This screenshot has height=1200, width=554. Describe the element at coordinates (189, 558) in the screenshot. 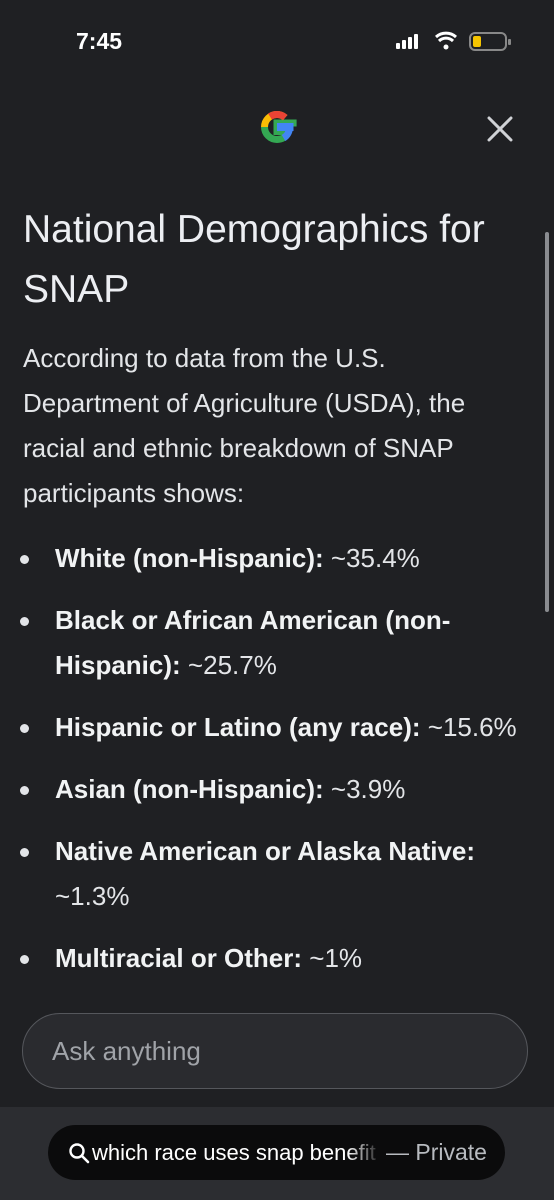

I see `item-label: White (non-Hispanic):` at that location.